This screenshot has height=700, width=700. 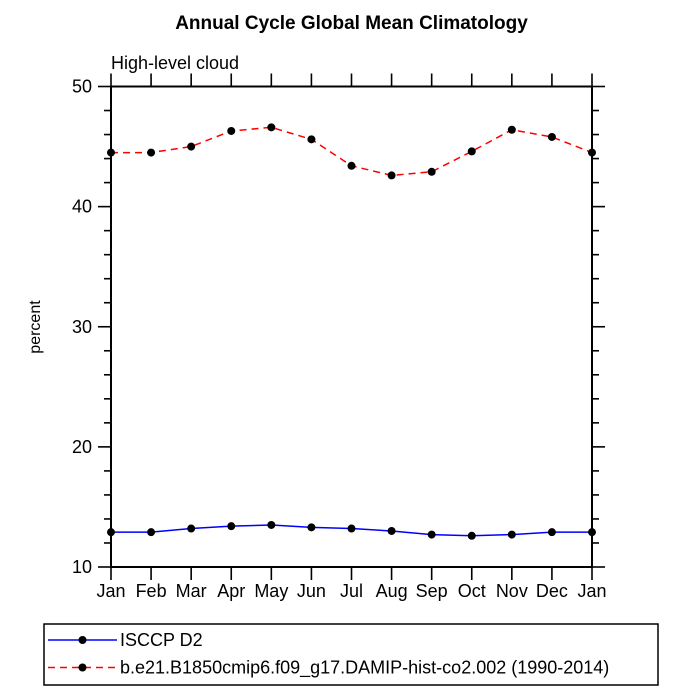 I want to click on x-tick-label: Aug, so click(x=392, y=591).